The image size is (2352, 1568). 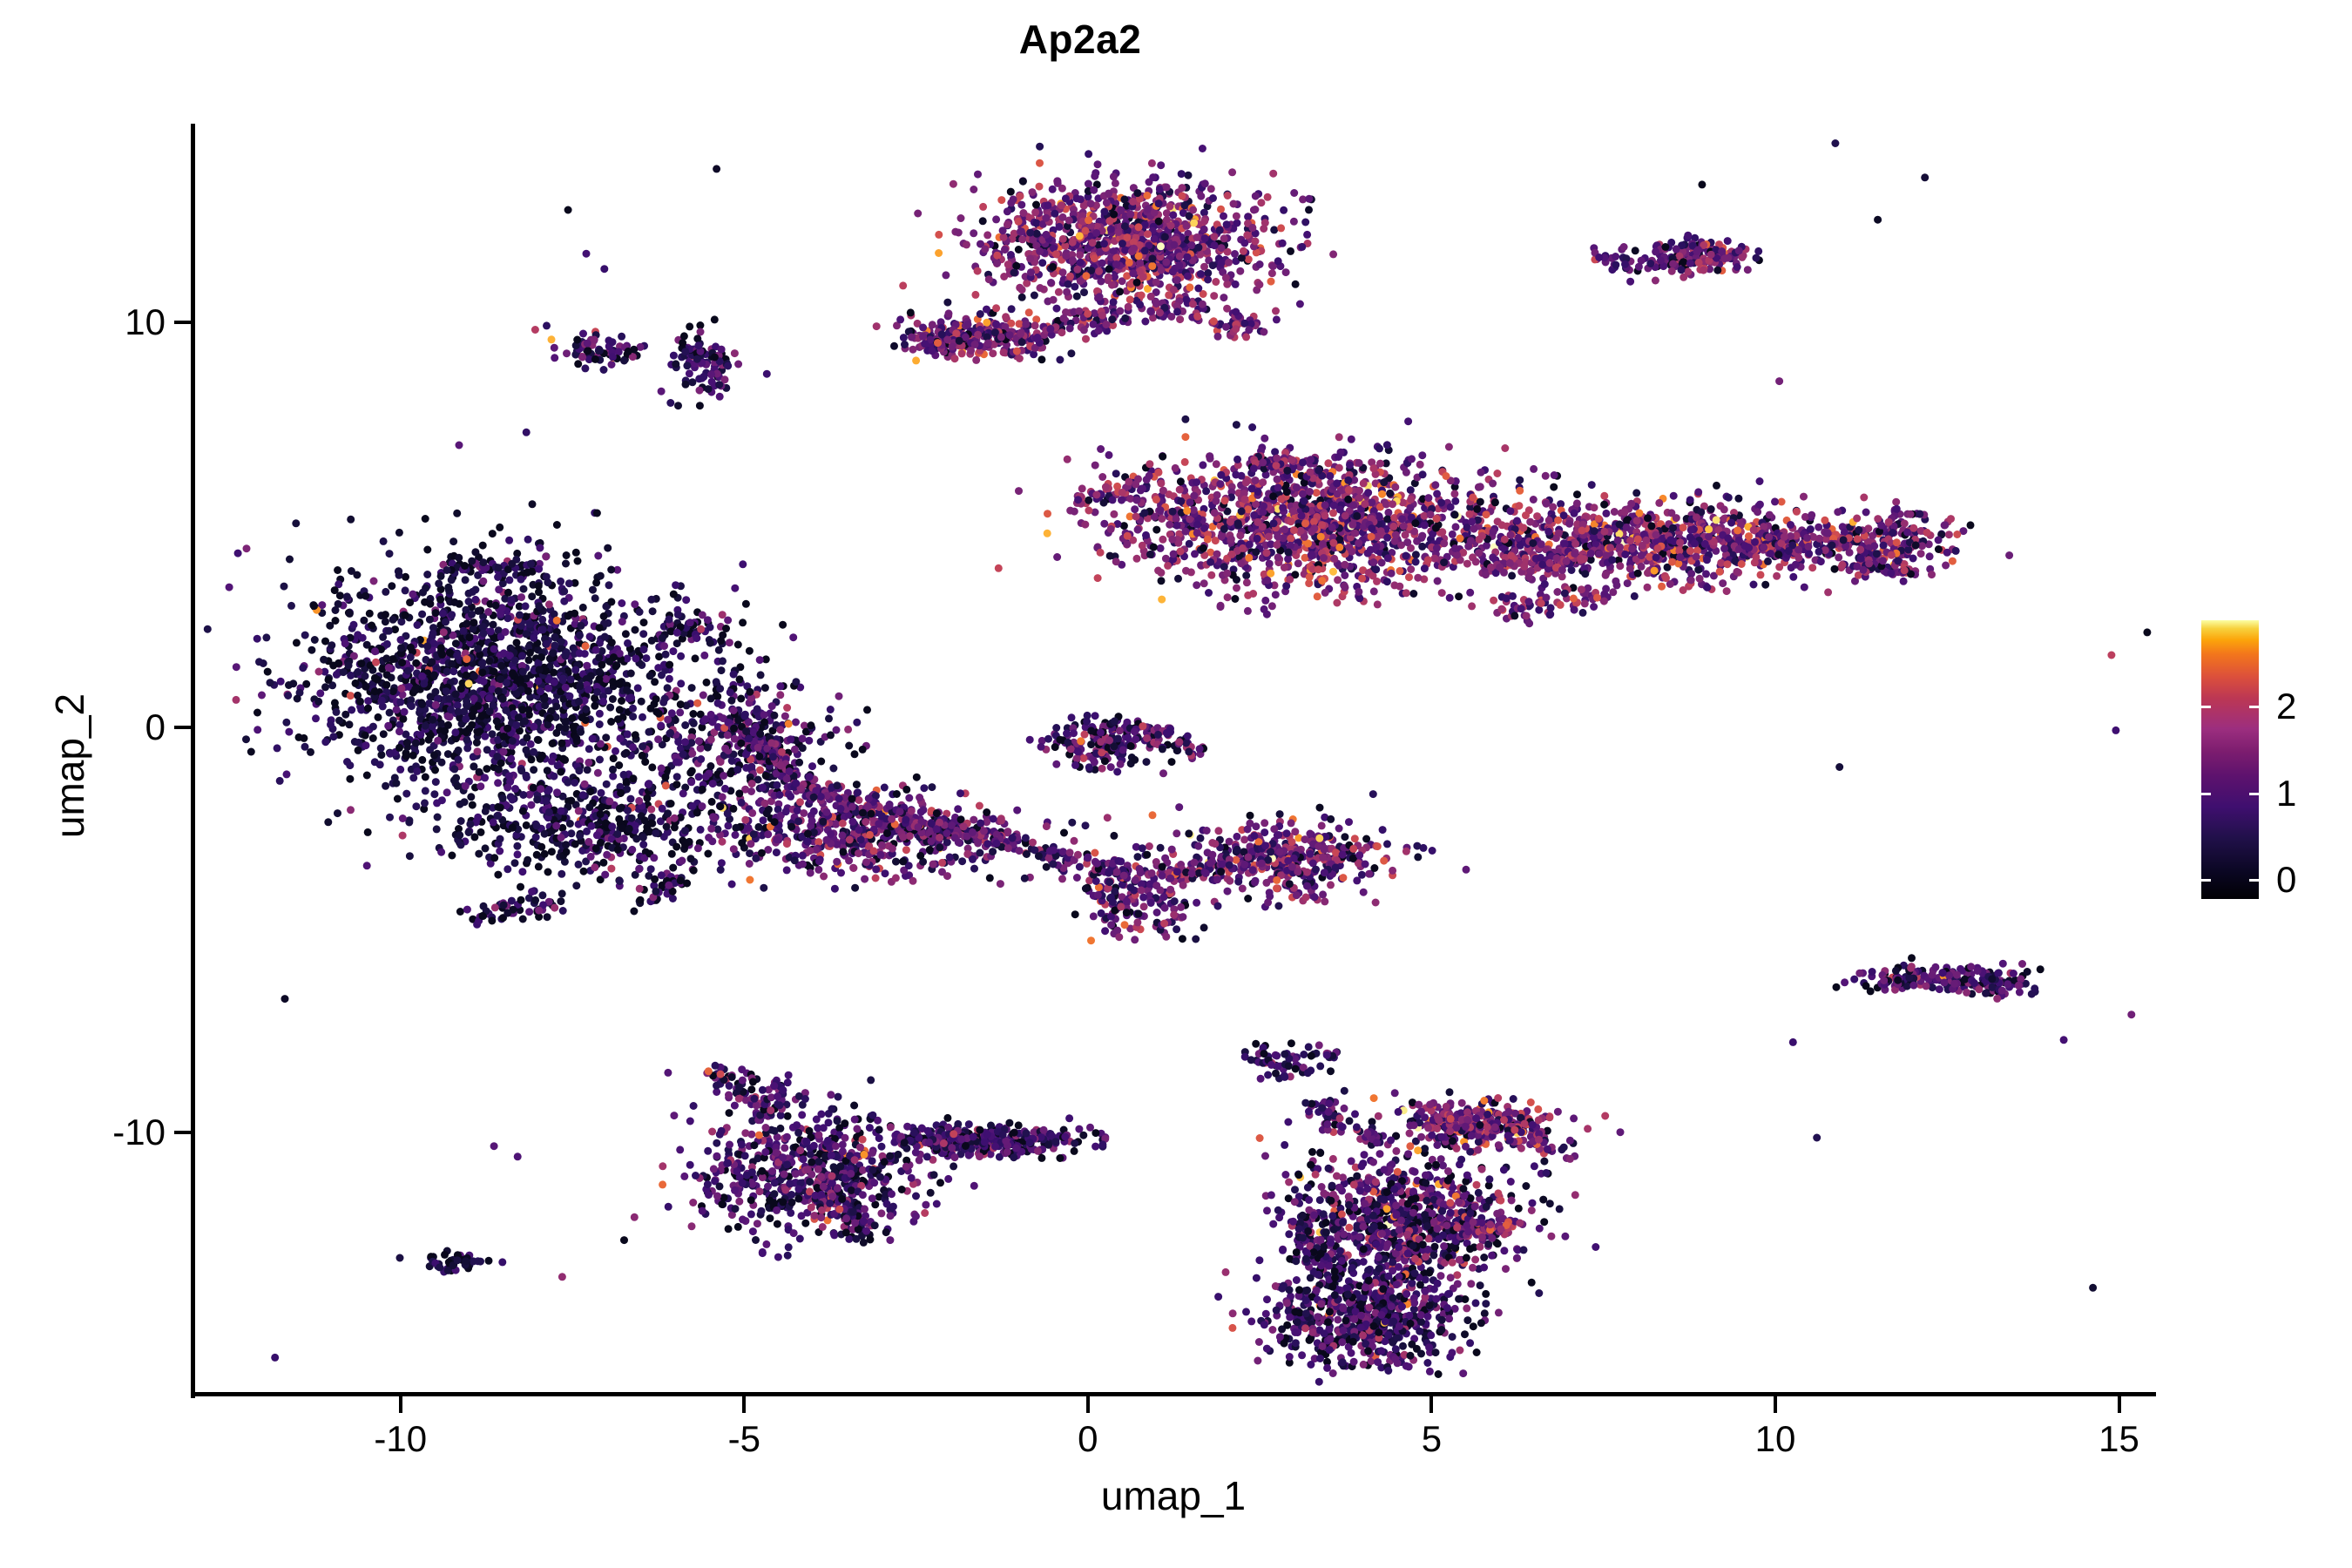 I want to click on x-tick-label--10: -10, so click(x=401, y=1438).